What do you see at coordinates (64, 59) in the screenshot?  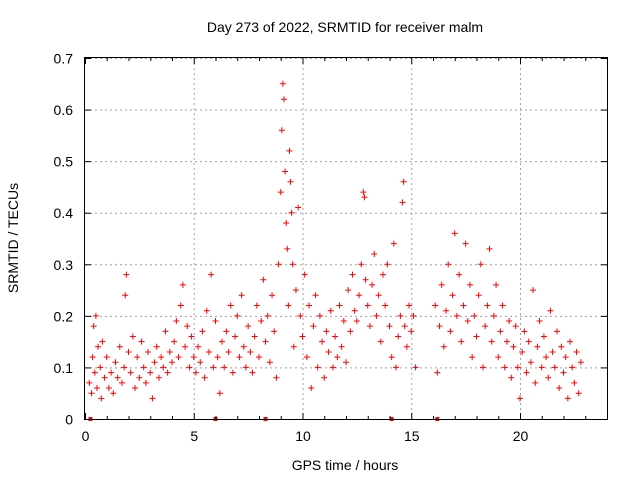 I see `y-tick-label: 0.7` at bounding box center [64, 59].